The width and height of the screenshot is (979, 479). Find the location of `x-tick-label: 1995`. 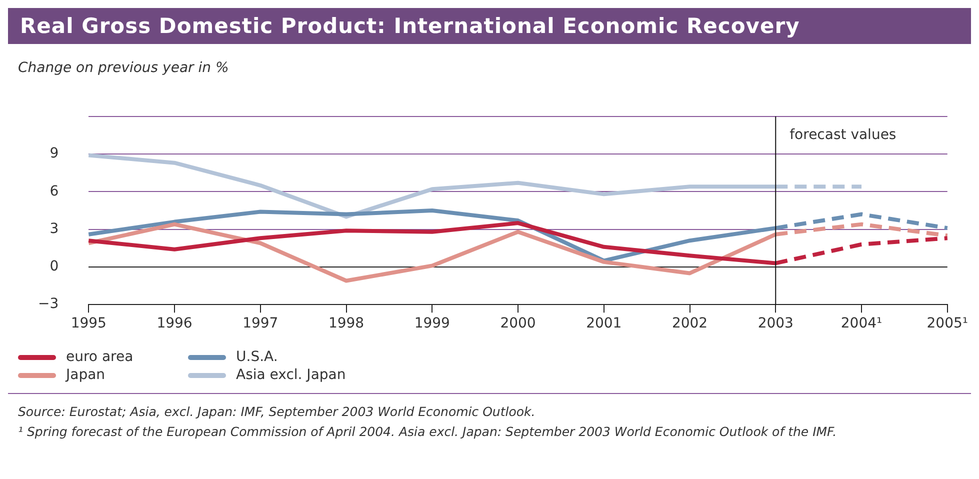

x-tick-label: 1995 is located at coordinates (88, 324).